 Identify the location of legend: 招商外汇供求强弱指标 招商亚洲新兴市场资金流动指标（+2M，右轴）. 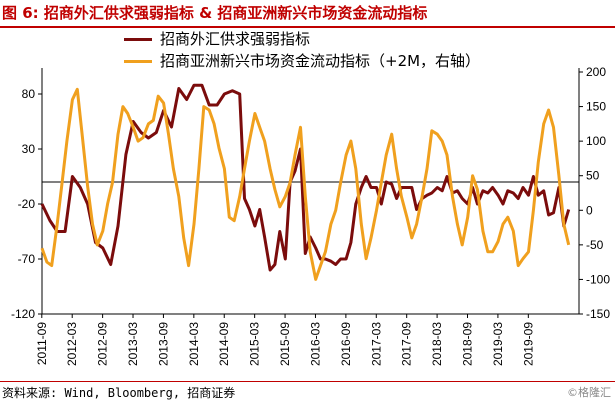
(302, 50).